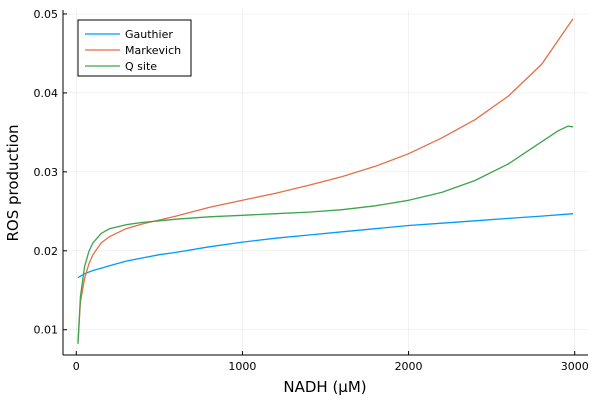  What do you see at coordinates (46, 251) in the screenshot?
I see `y-tick-label: 0.02` at bounding box center [46, 251].